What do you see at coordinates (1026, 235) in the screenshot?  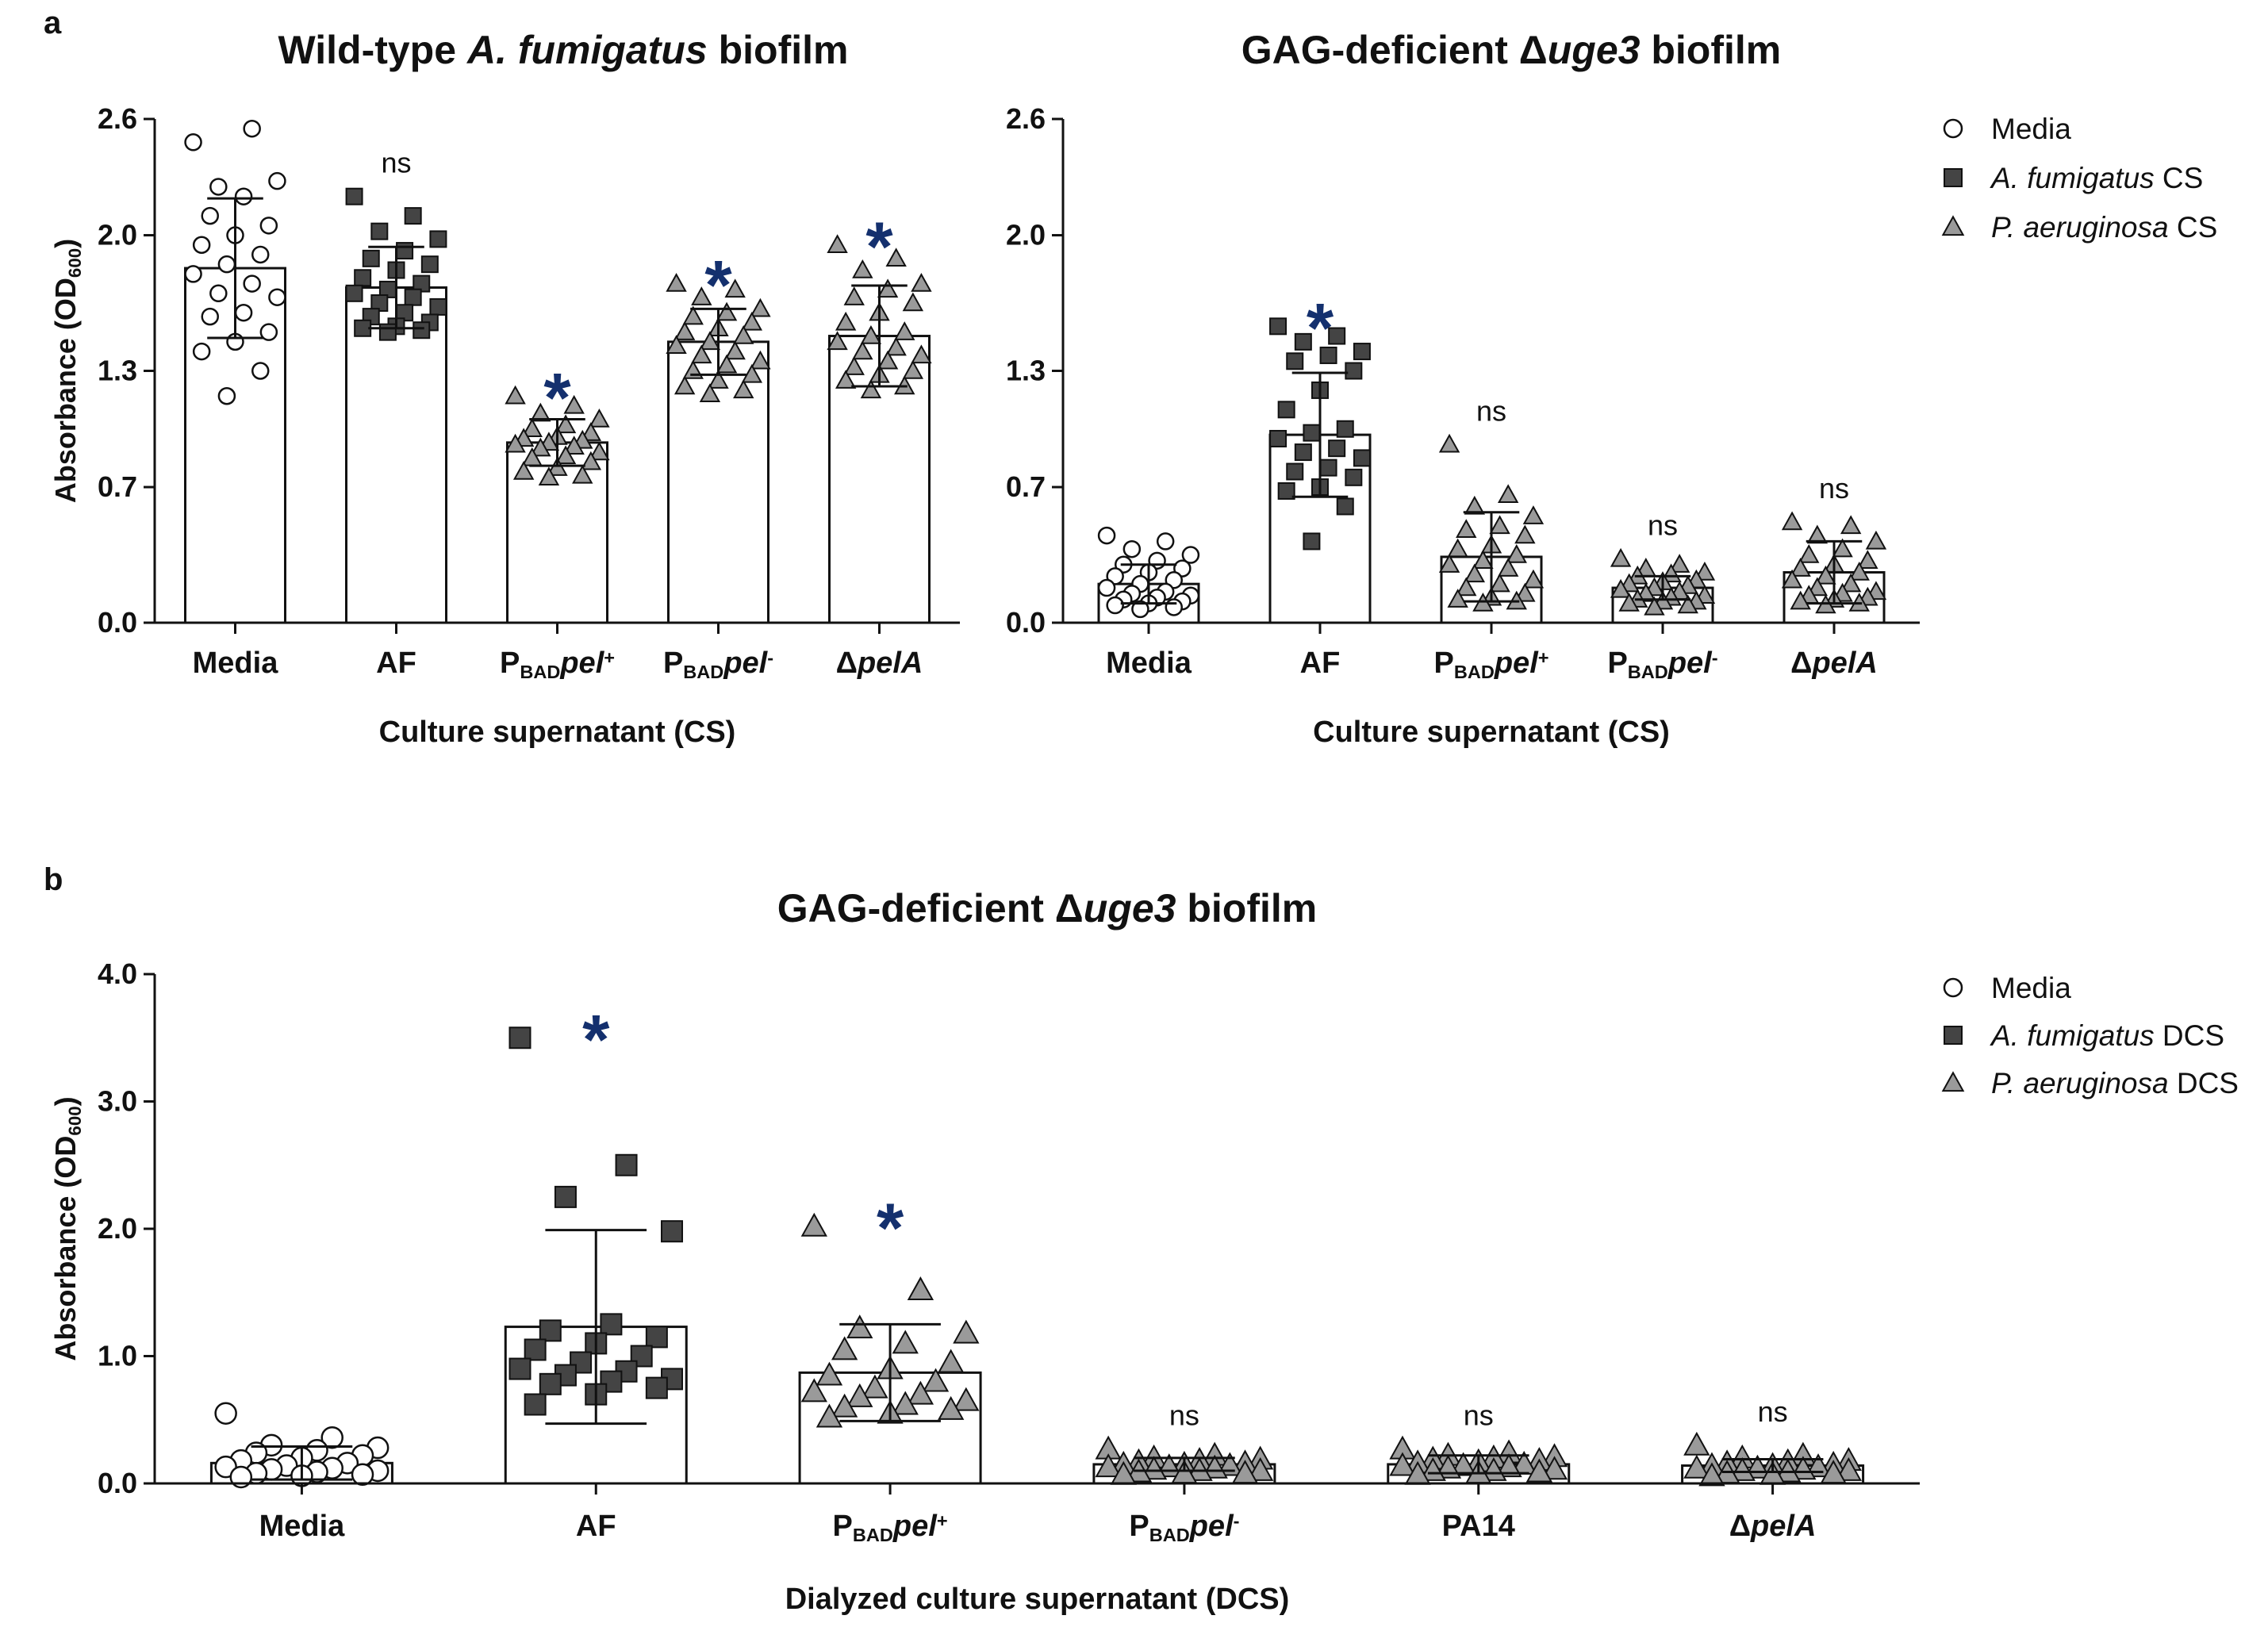 I see `y-tick-label: 2.0` at bounding box center [1026, 235].